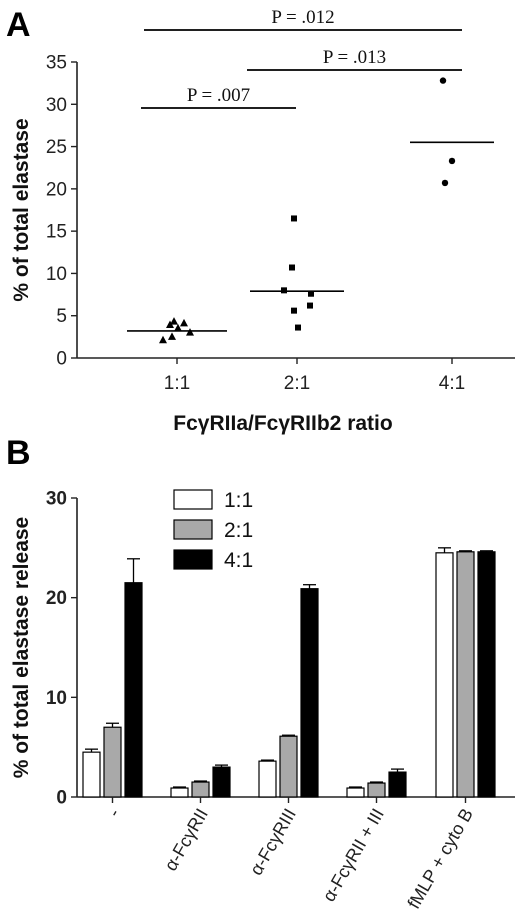 Image resolution: width=520 pixels, height=923 pixels. I want to click on x-tick-label: α-FcγRIII, so click(273, 842).